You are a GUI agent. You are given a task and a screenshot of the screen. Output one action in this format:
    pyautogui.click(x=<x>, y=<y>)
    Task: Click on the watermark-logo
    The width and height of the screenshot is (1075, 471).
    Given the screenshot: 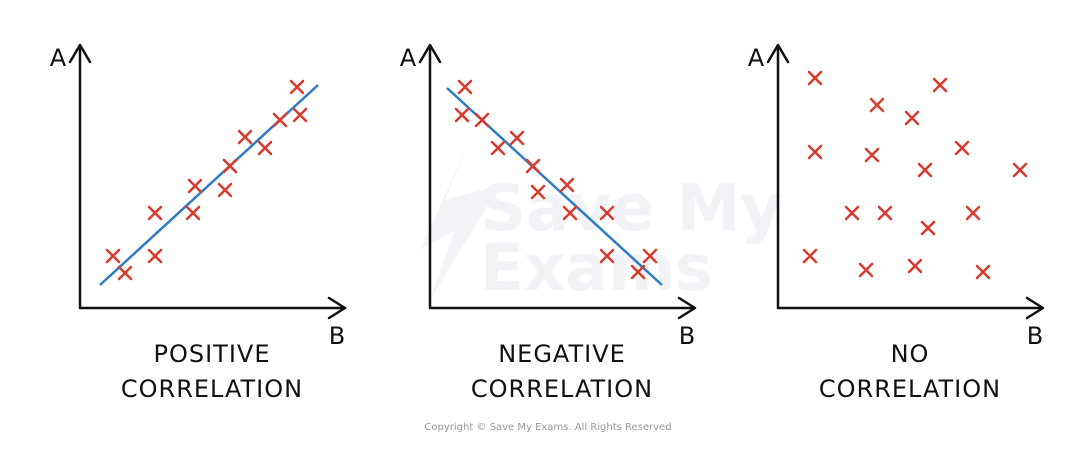 What is the action you would take?
    pyautogui.click(x=460, y=220)
    